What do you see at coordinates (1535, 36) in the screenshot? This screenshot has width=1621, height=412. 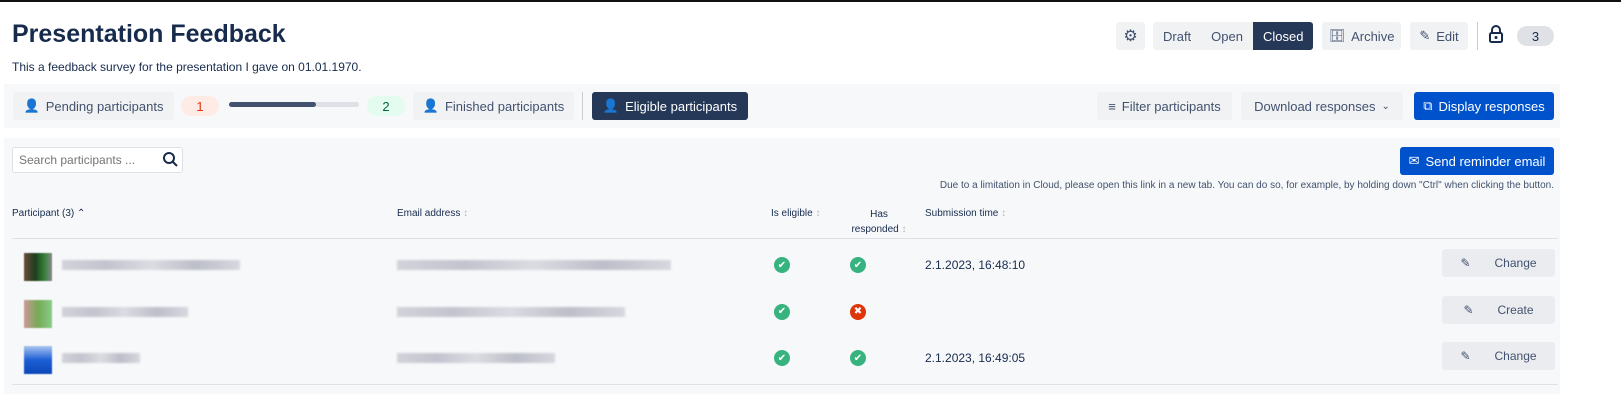 I see `count-badge: 3` at bounding box center [1535, 36].